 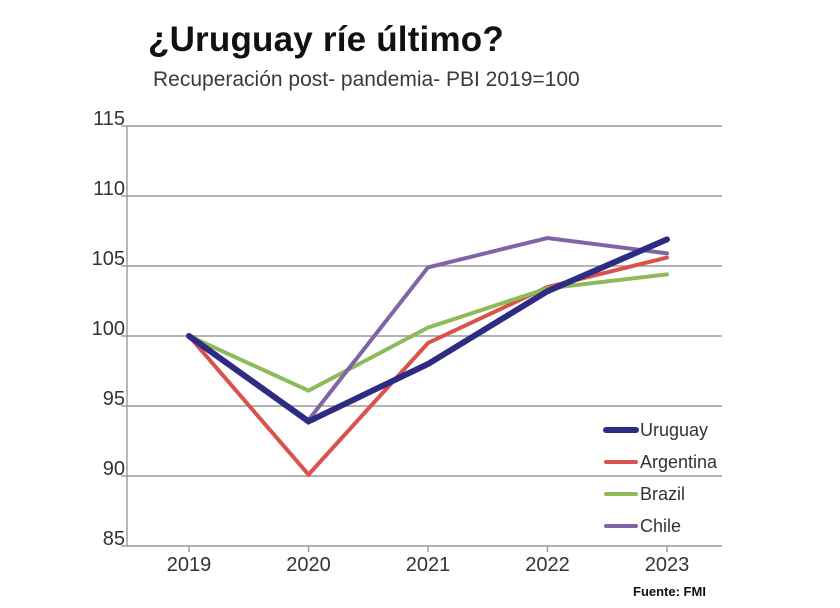 I want to click on y-tick-labels: 85 90 95 100 105 110 115, so click(x=108, y=329).